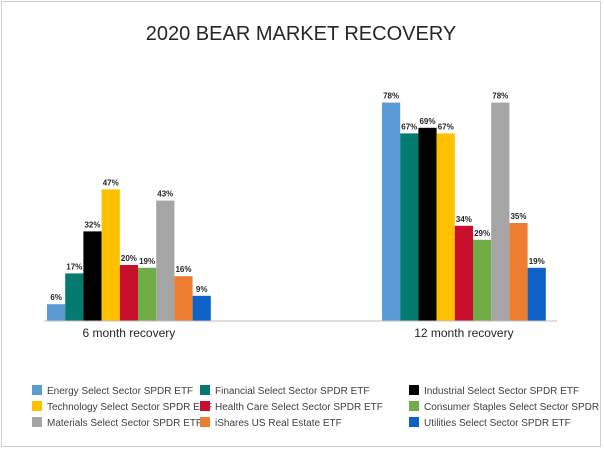 The image size is (604, 450). Describe the element at coordinates (147, 261) in the screenshot. I see `value-label-0-5: 19%` at that location.